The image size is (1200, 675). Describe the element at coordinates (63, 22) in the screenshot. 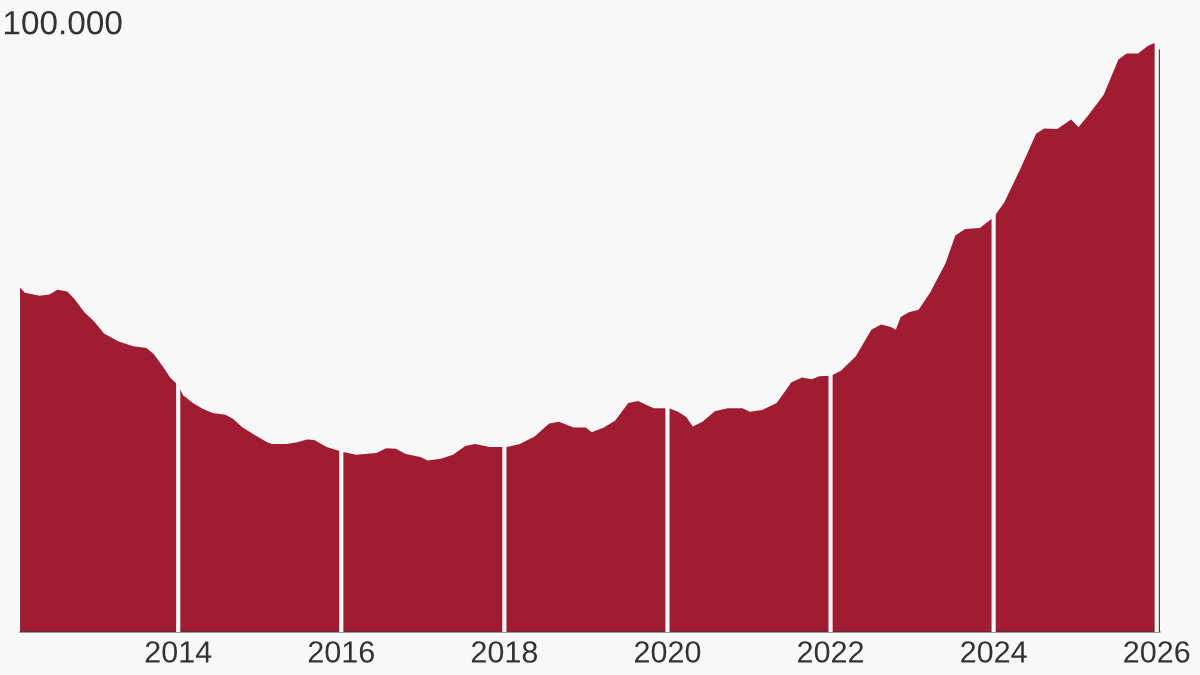

I see `text: 100.000` at that location.